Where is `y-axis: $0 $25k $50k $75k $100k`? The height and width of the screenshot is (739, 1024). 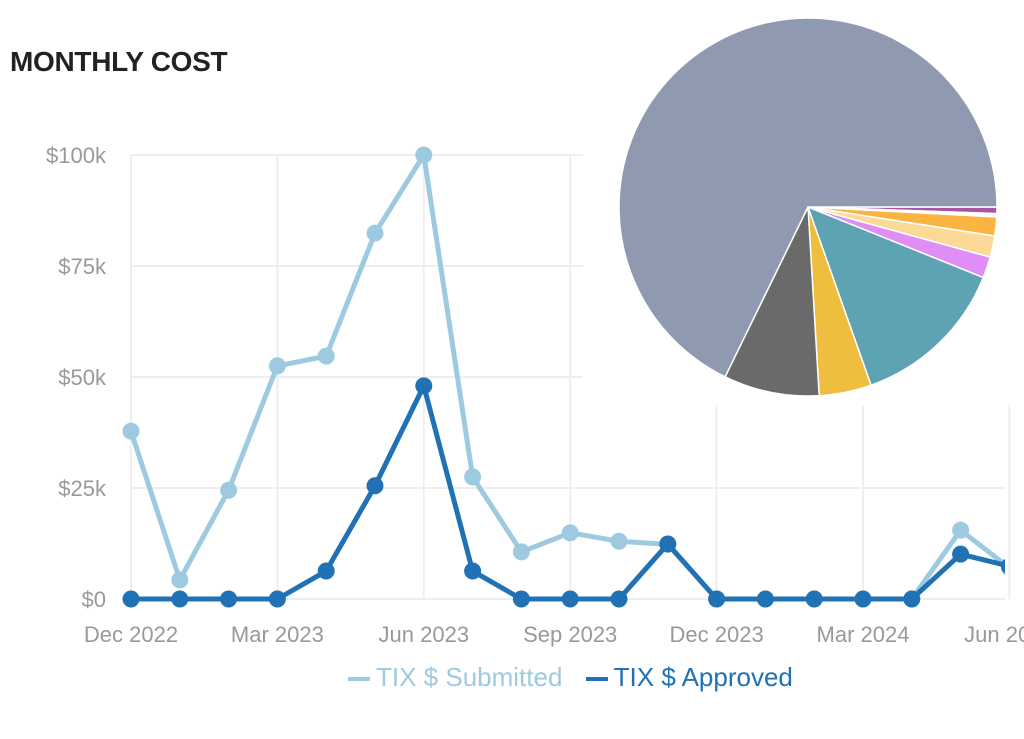
y-axis: $0 $25k $50k $75k $100k is located at coordinates (76, 377).